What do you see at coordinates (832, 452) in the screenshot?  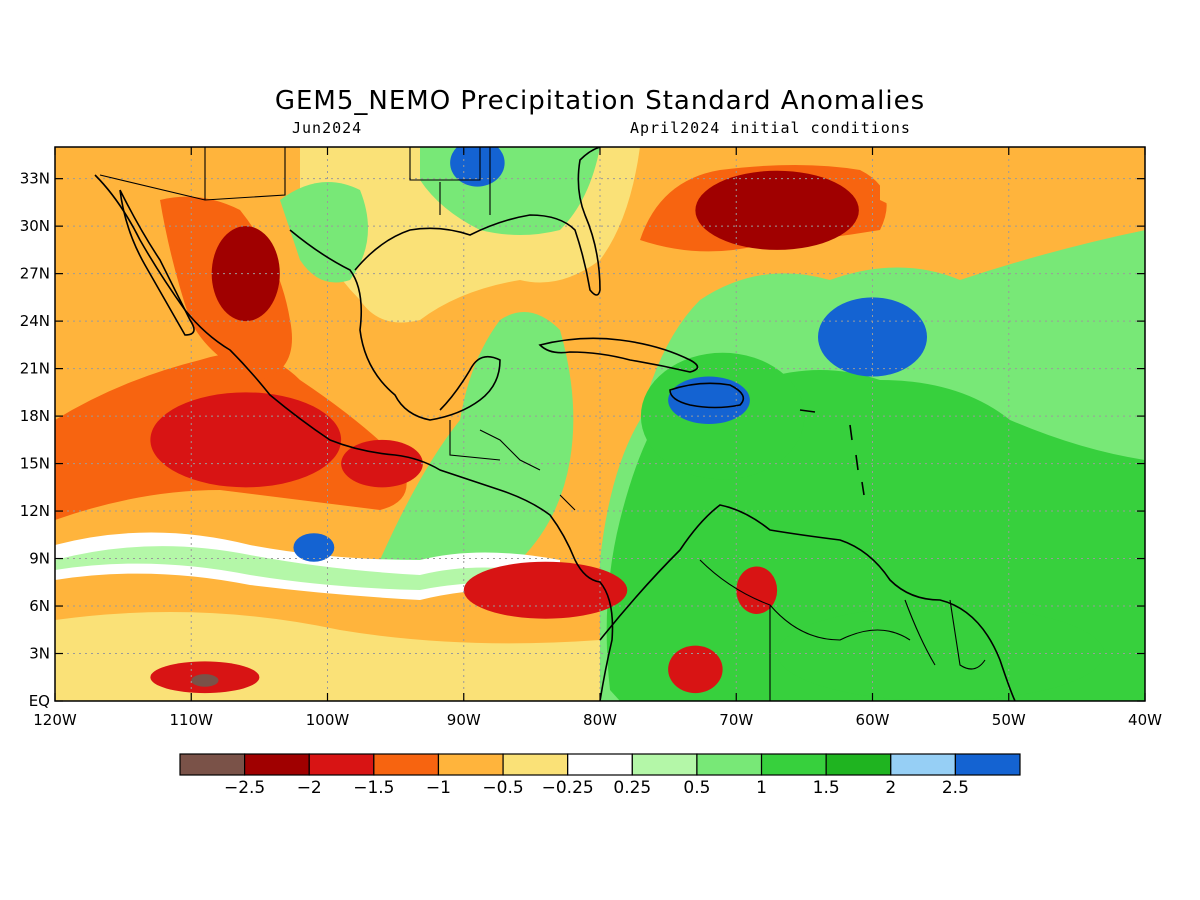 I see `lesser-antilles` at bounding box center [832, 452].